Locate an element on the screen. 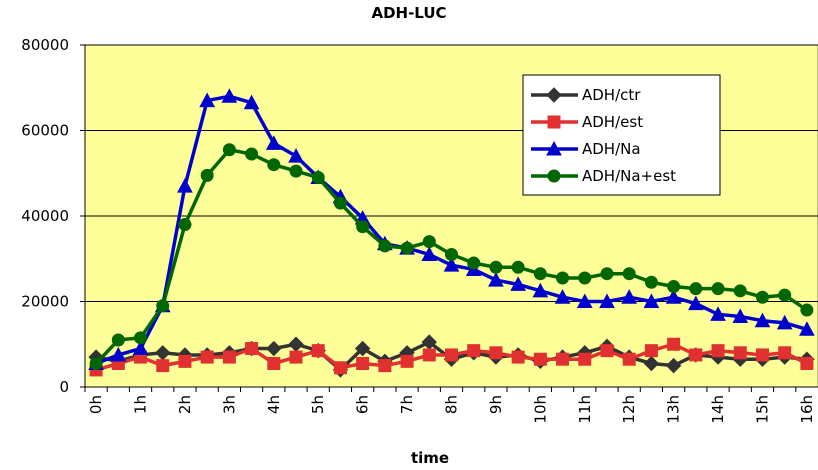 The image size is (818, 470). x-tick-label: 2h is located at coordinates (185, 404).